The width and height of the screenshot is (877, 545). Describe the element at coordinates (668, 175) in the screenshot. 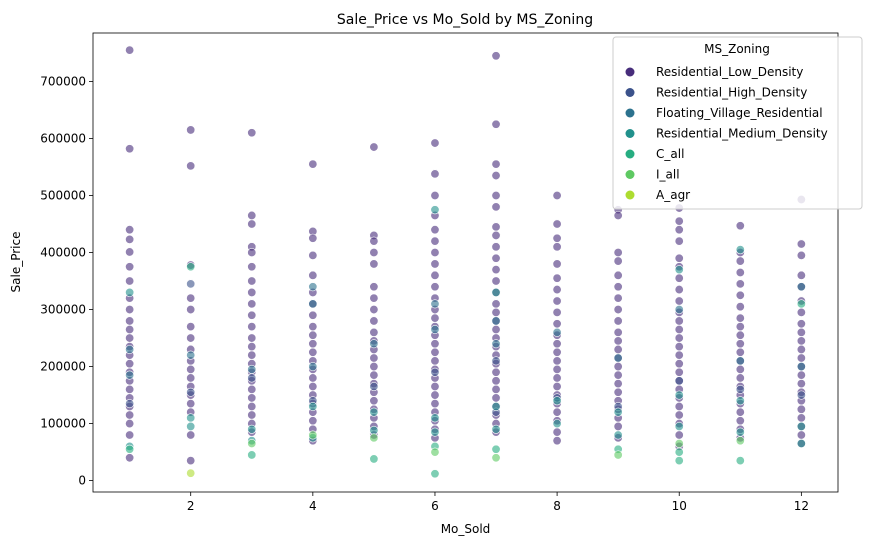

I see `legend-label: I_all` at that location.